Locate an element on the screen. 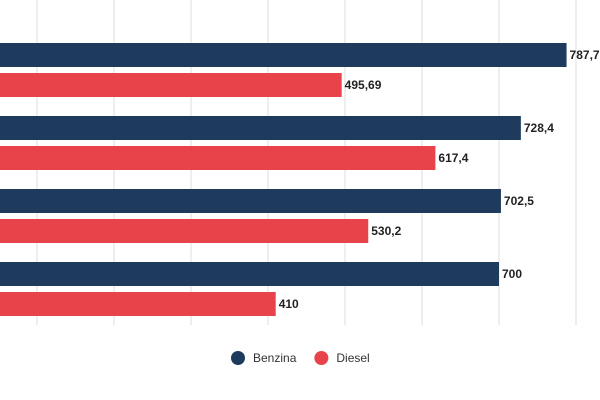  legend-label: Diesel is located at coordinates (352, 358).